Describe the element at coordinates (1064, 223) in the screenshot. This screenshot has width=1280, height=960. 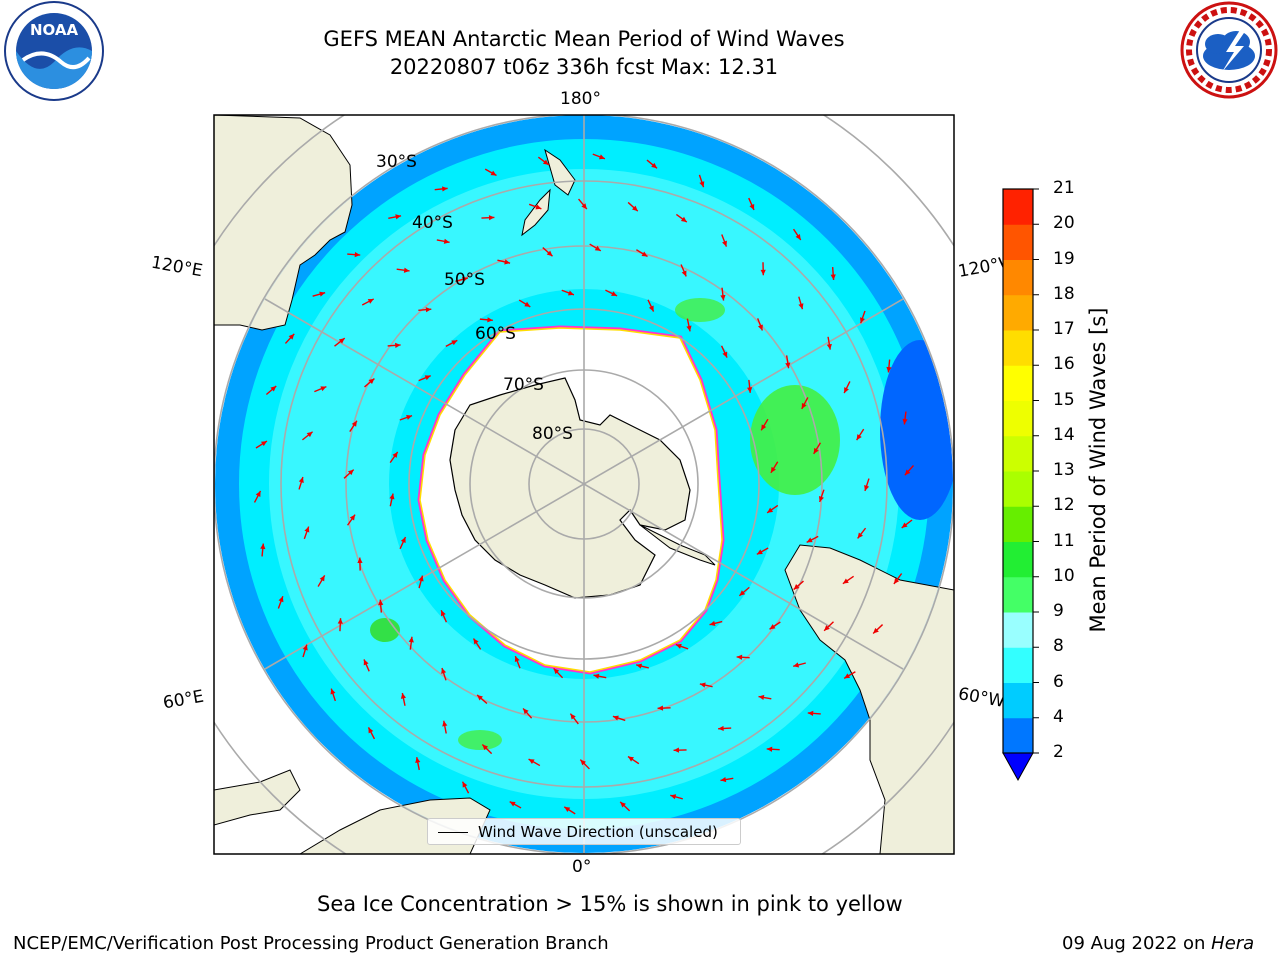
I see `colorbar-tick-label: 20` at that location.